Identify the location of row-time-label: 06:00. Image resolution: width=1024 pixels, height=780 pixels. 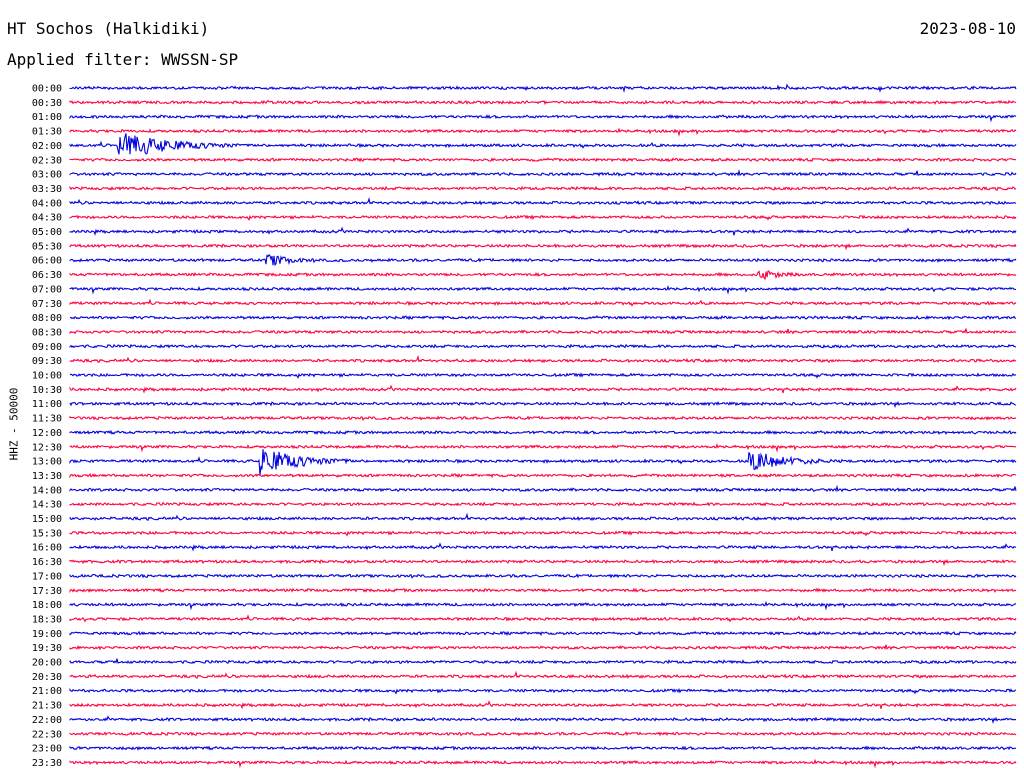
(47, 261).